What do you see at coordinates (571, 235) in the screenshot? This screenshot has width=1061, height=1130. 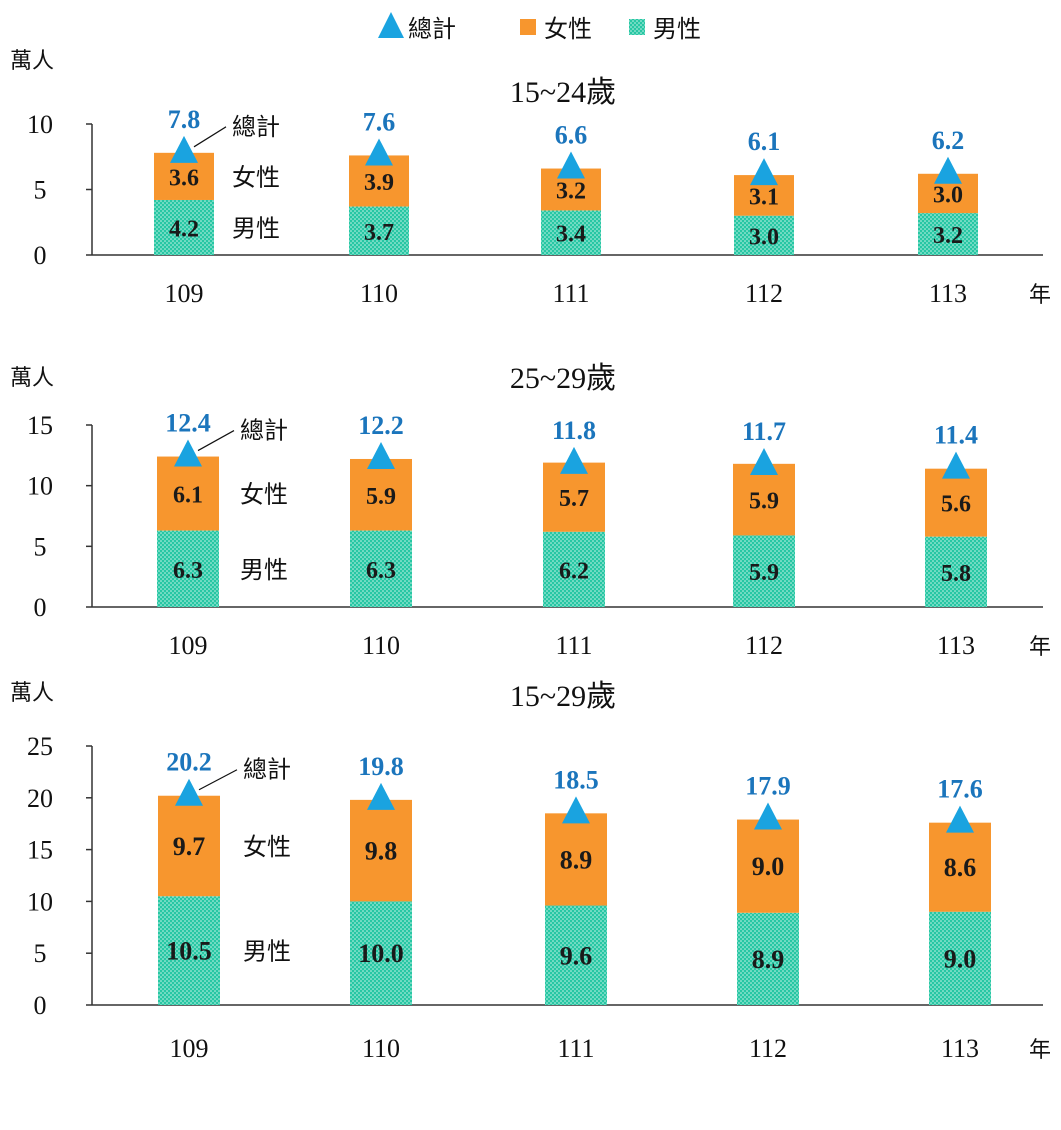 I see `male-value-label: 3.4` at bounding box center [571, 235].